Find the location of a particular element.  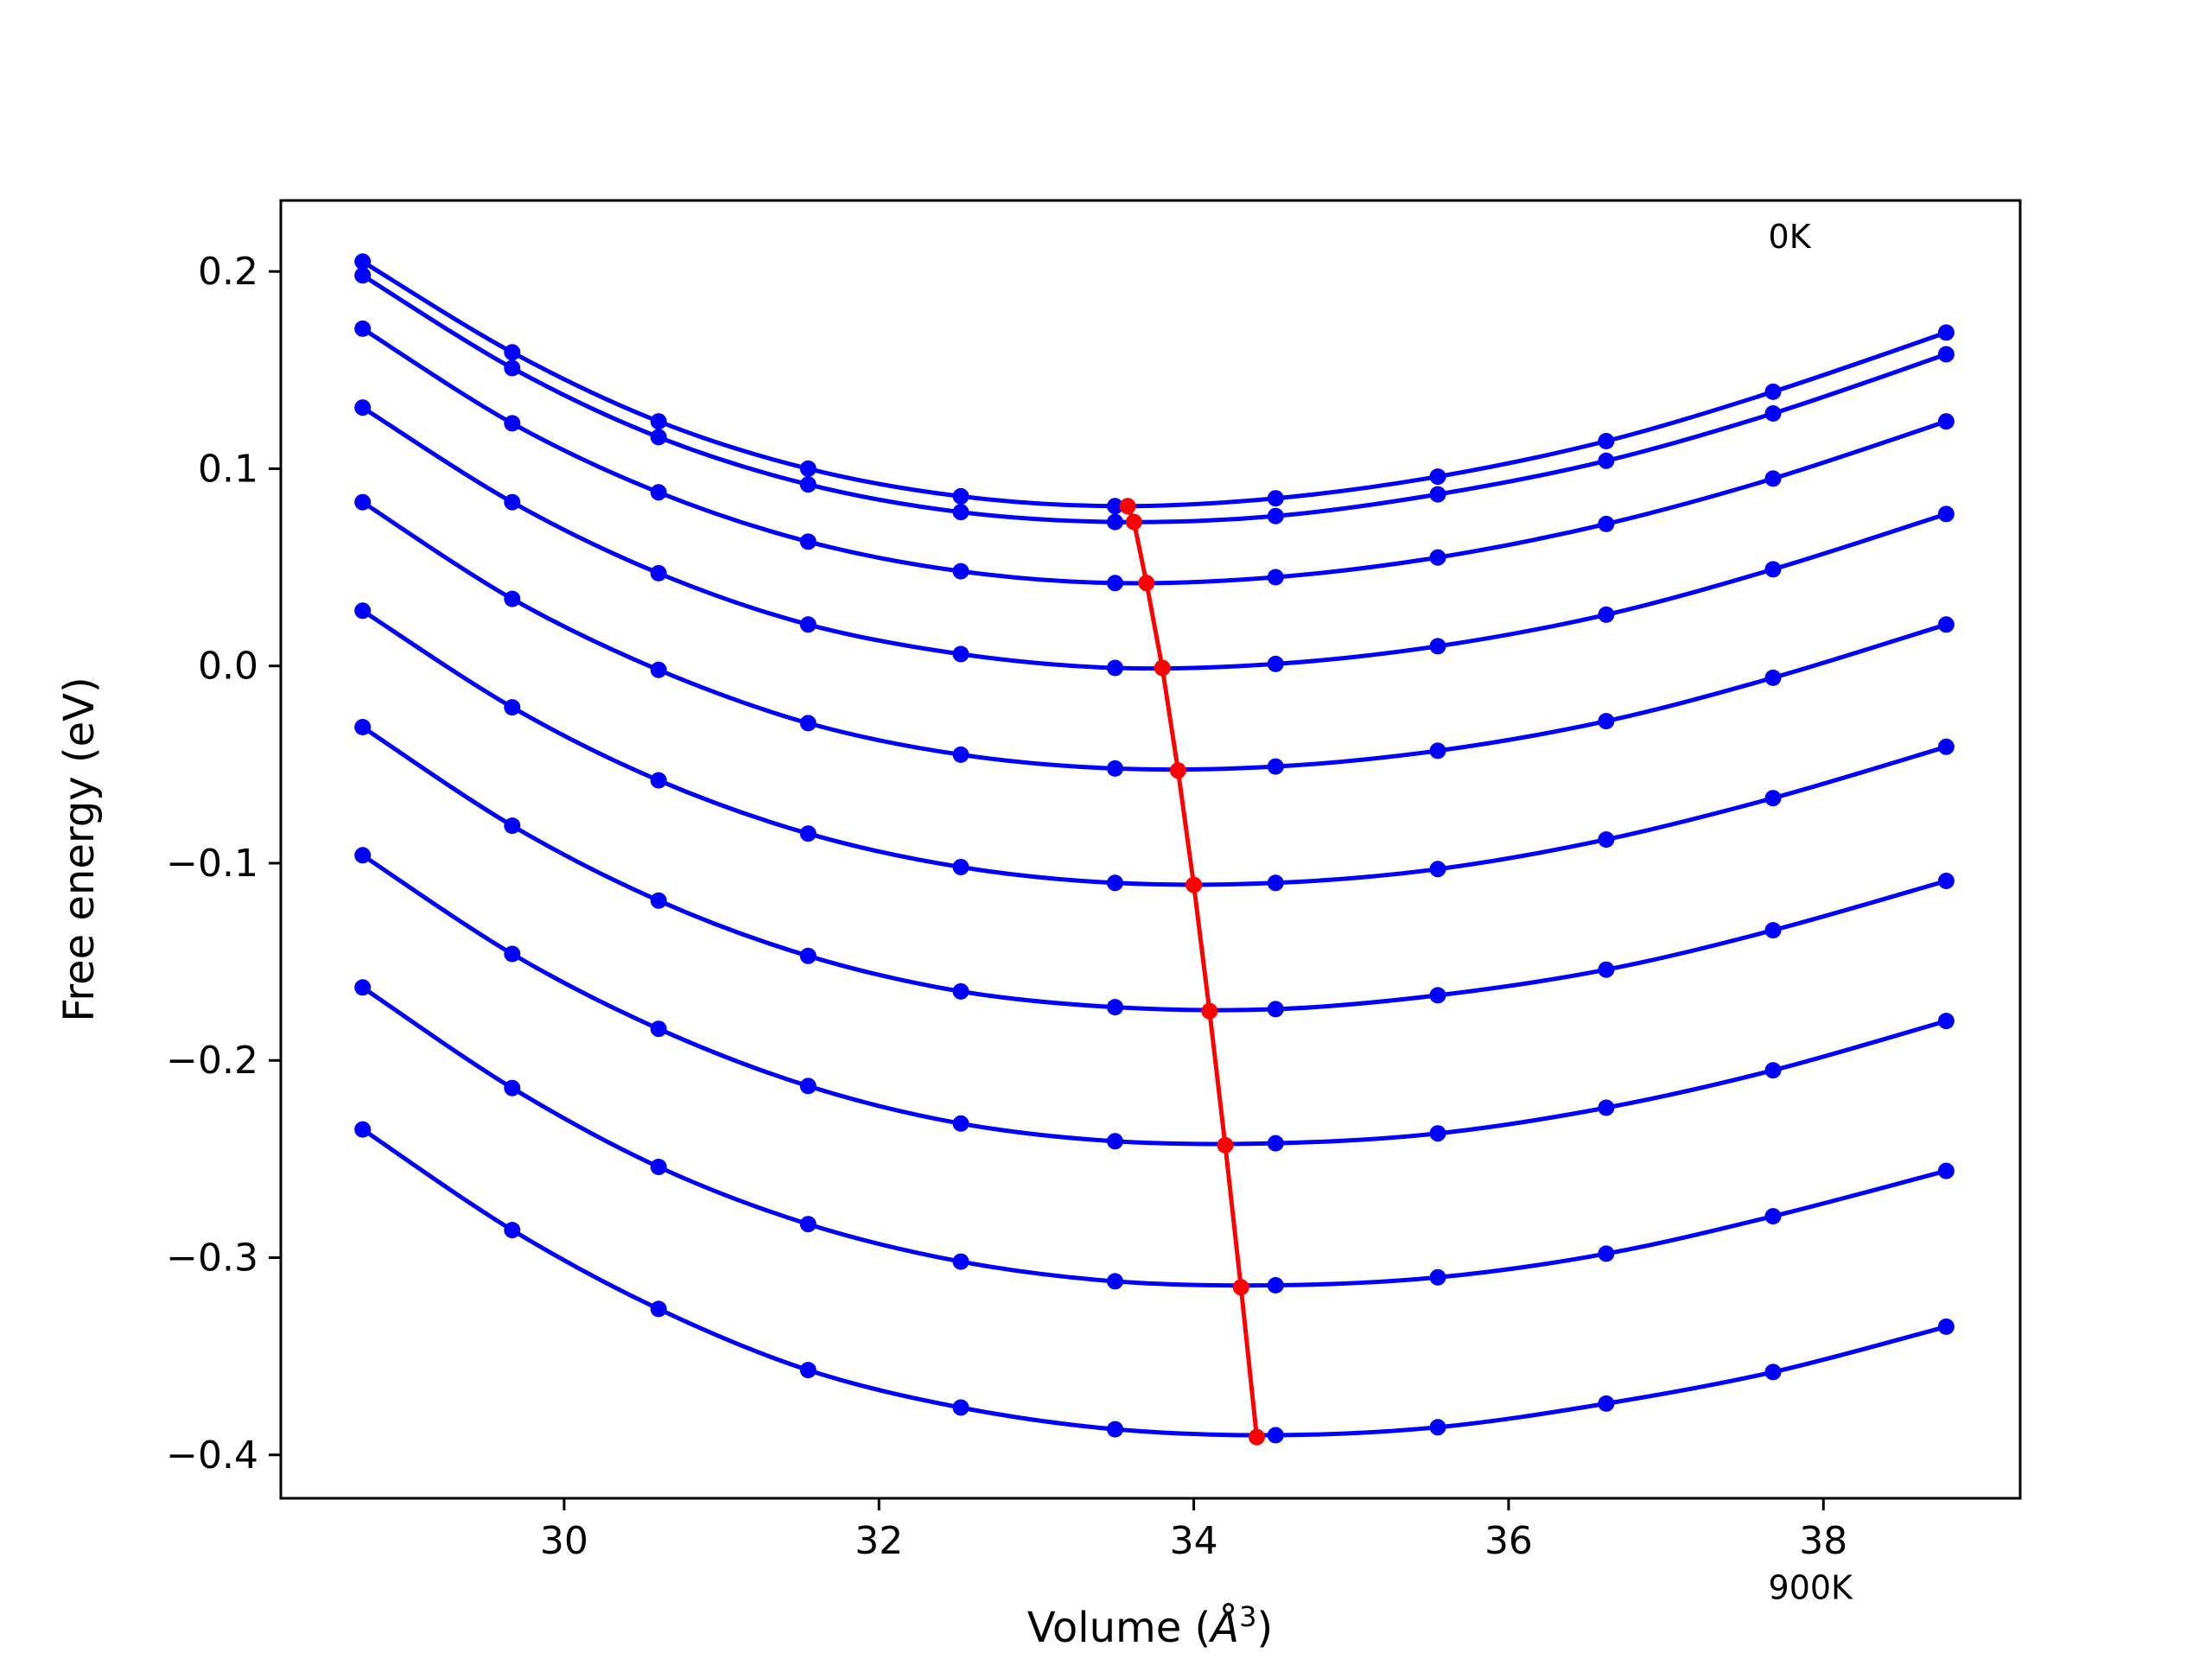

minima-series is located at coordinates (1192, 972).